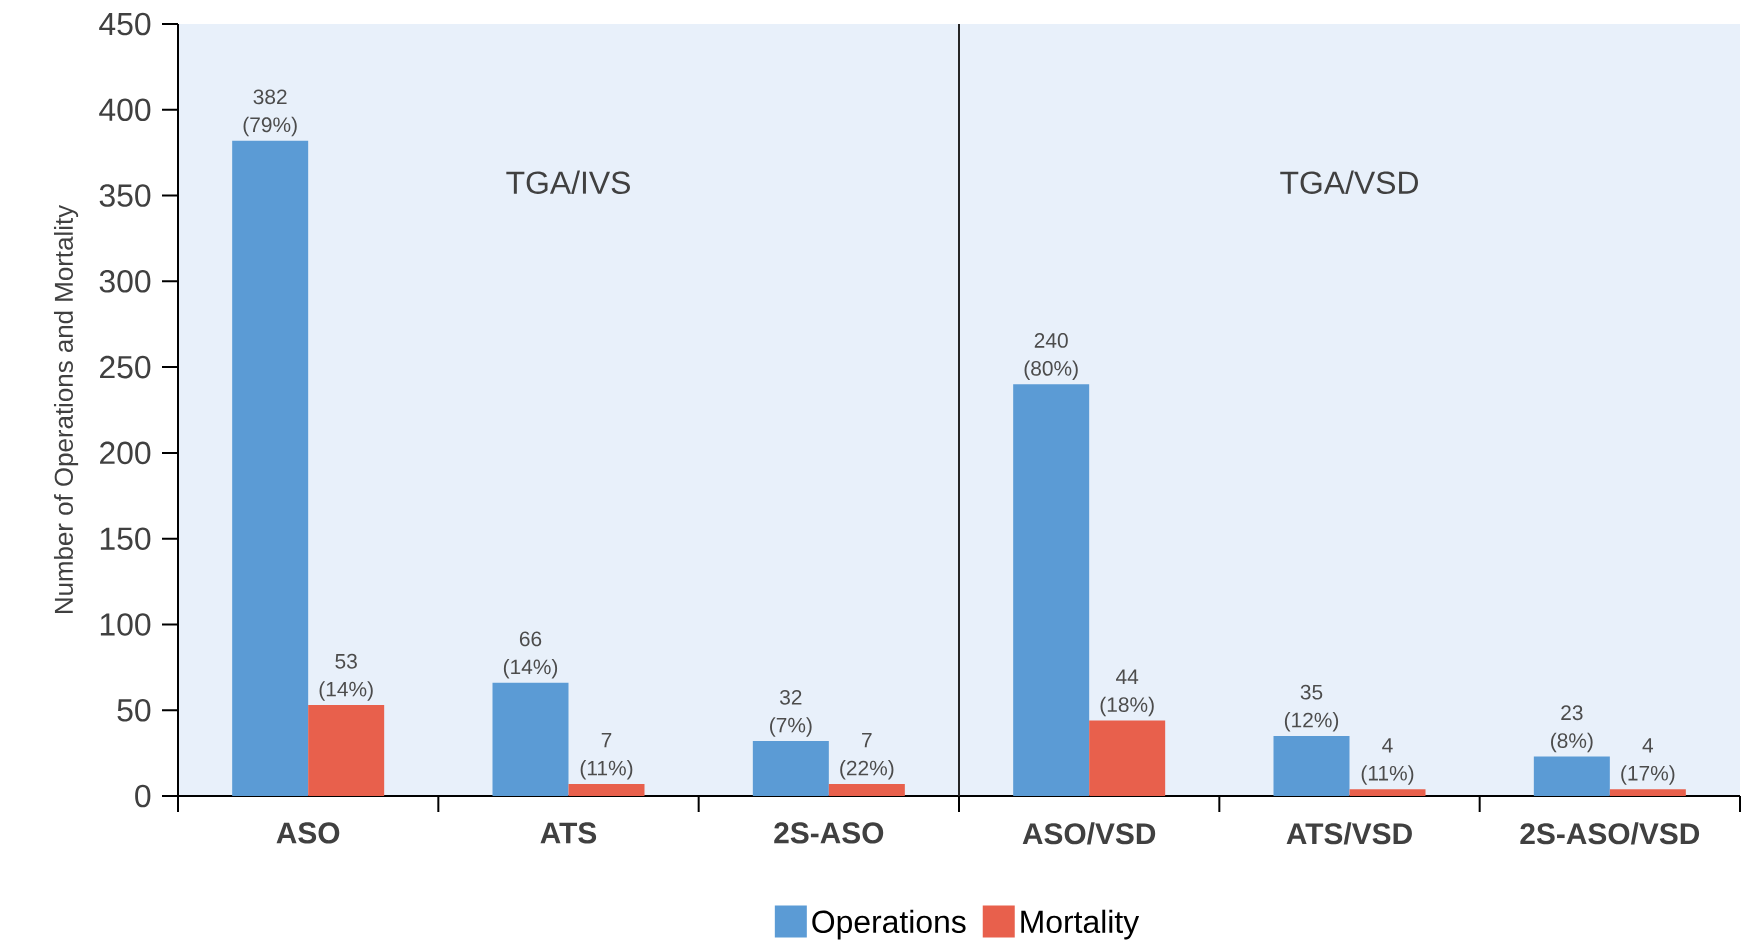 The image size is (1752, 943). What do you see at coordinates (125, 24) in the screenshot?
I see `y-tick-label: 450` at bounding box center [125, 24].